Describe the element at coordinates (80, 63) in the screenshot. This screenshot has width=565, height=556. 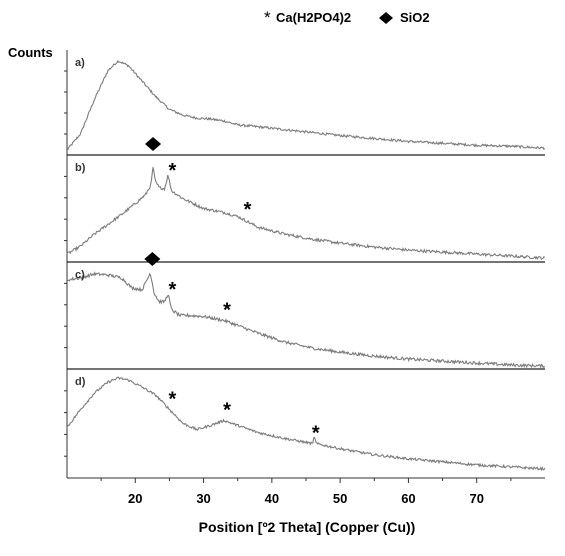
I see `panel-label: a)` at that location.